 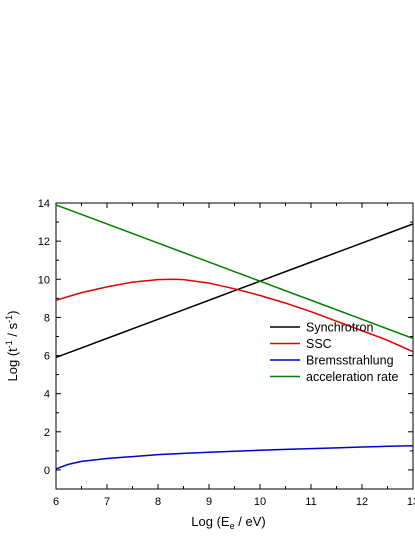 What do you see at coordinates (47, 471) in the screenshot?
I see `y-tick-label: 0` at bounding box center [47, 471].